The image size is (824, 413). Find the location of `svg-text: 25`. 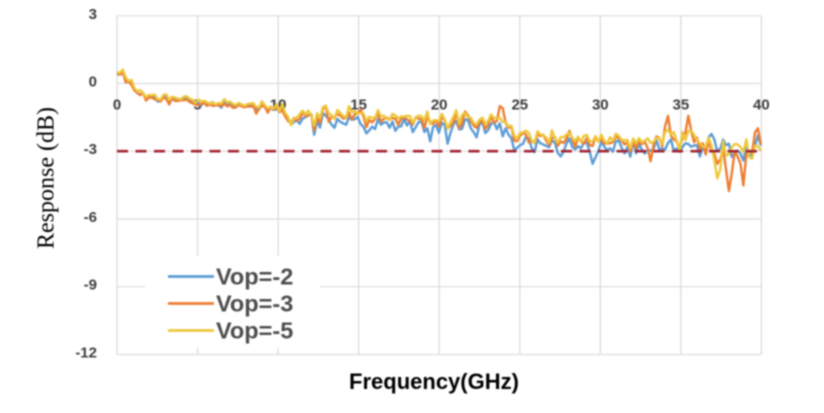

svg-text: 25 is located at coordinates (519, 104).